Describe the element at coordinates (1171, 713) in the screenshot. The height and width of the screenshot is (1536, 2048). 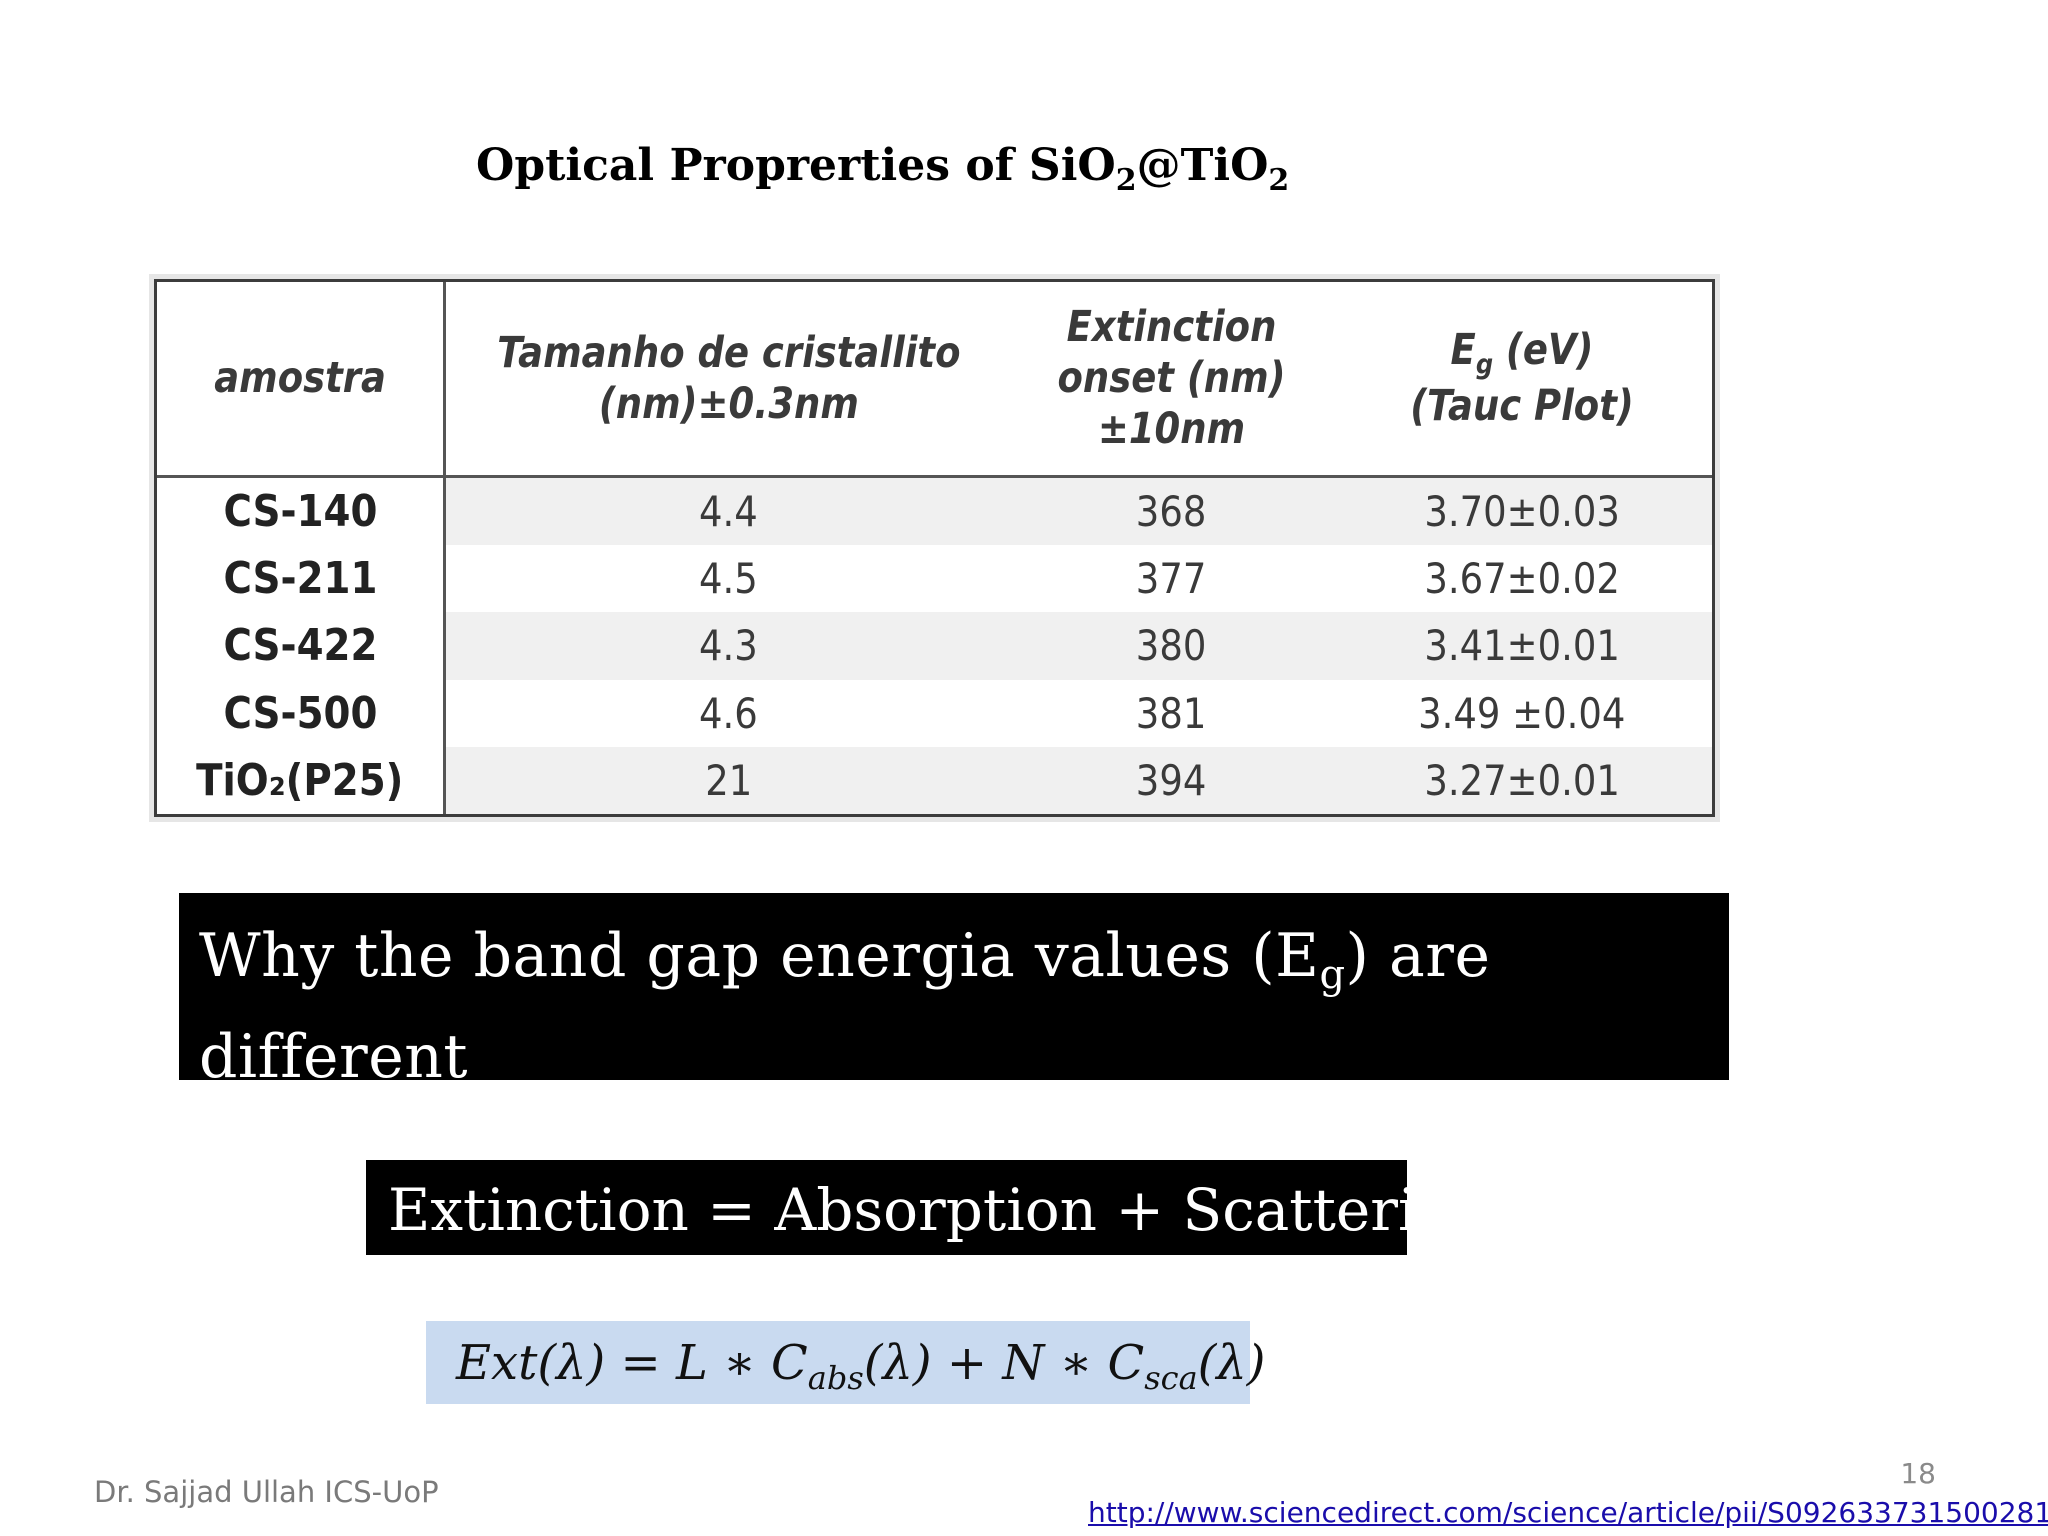
I see `cell-onset: 381` at that location.